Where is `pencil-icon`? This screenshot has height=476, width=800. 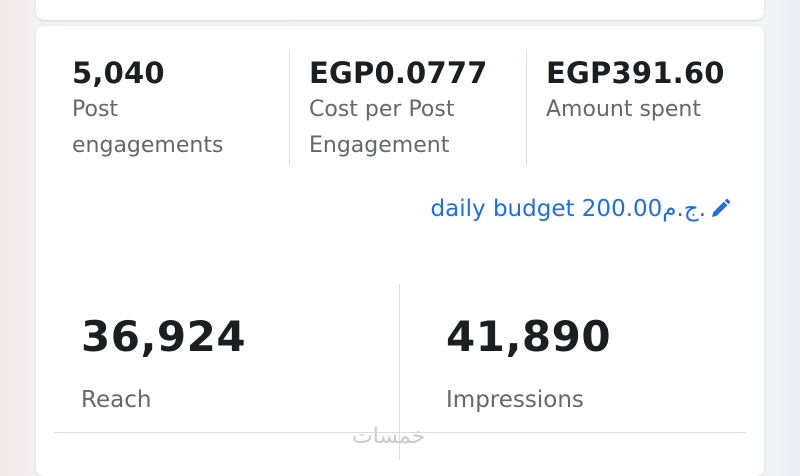
pencil-icon is located at coordinates (721, 207).